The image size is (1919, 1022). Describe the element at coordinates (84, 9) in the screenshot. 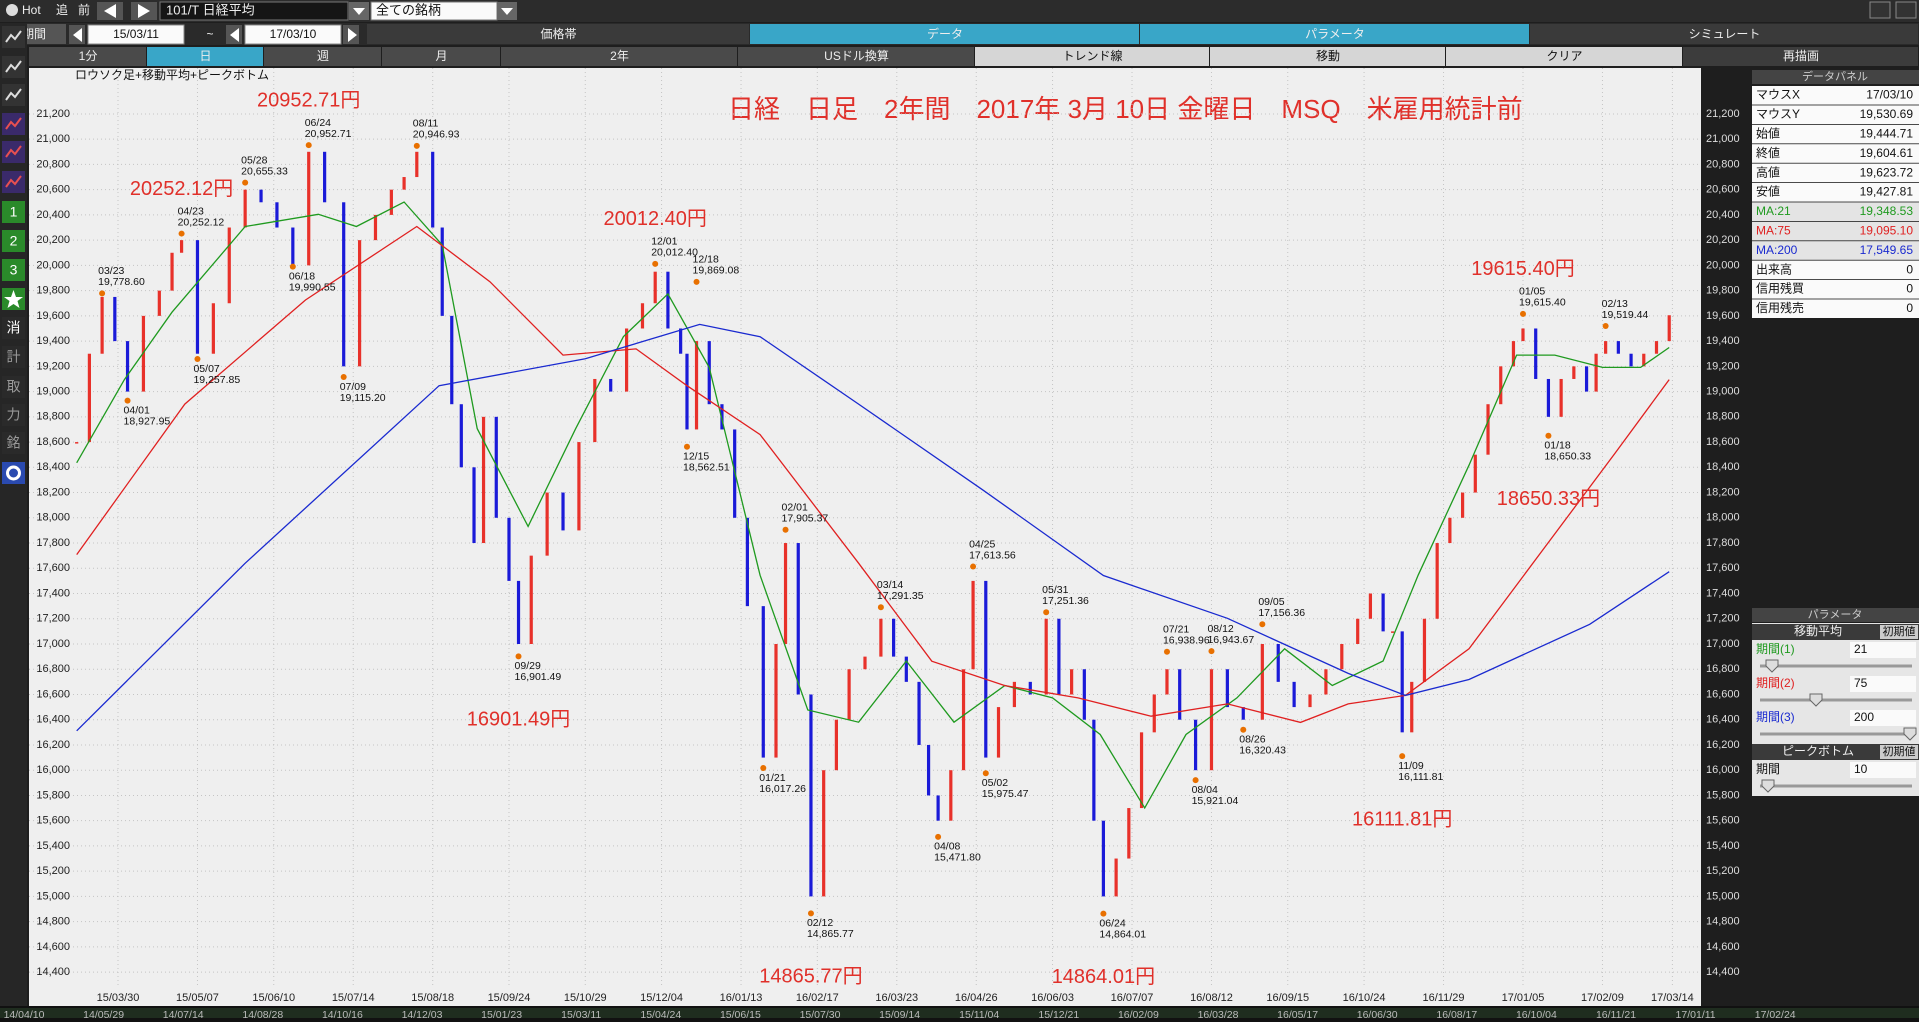

I see `prev-button: 前` at that location.